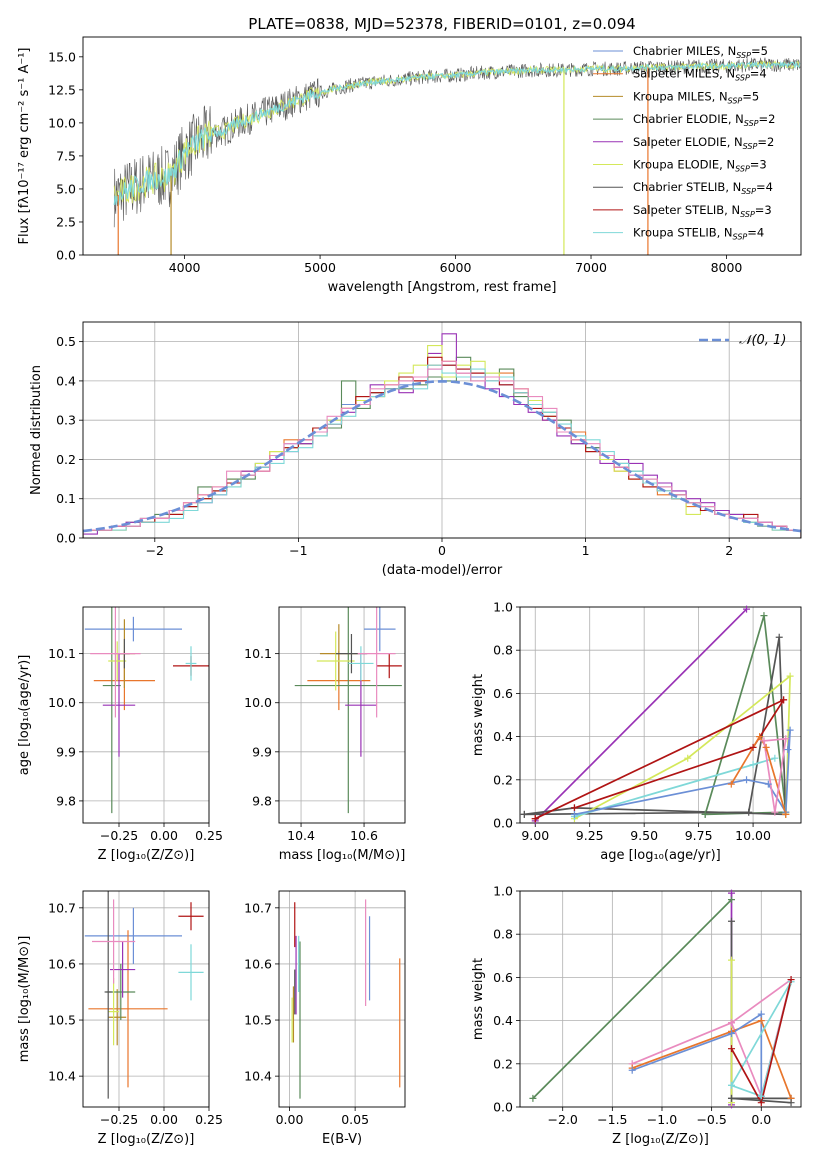 Image resolution: width=819 pixels, height=1170 pixels. What do you see at coordinates (758, 165) in the screenshot?
I see `legend-value: =3` at bounding box center [758, 165].